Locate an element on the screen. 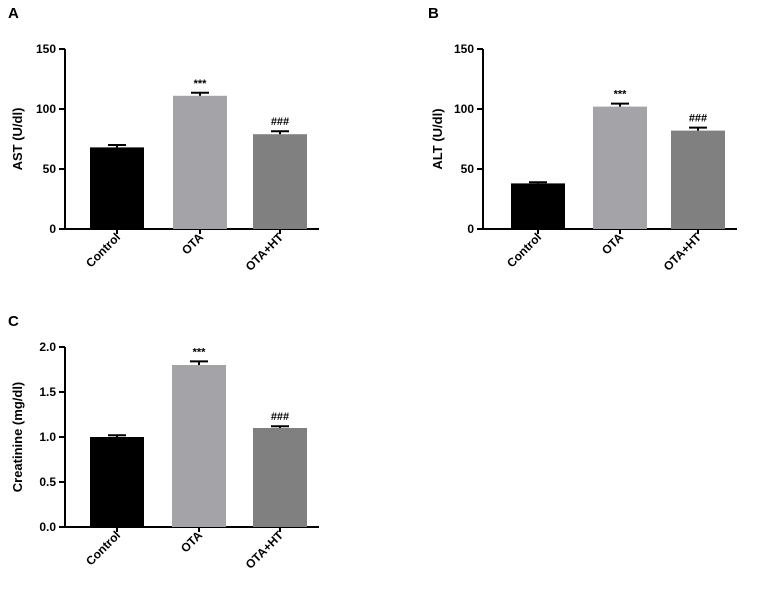  y-axis-title: AST (U/dl) is located at coordinates (17, 139).